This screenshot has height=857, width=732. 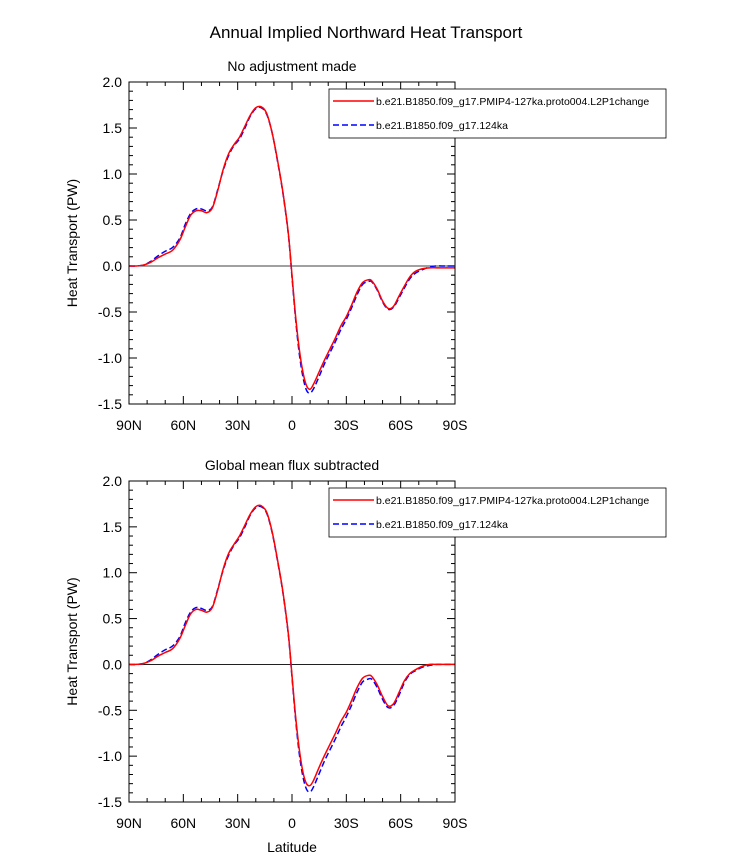 What do you see at coordinates (291, 66) in the screenshot?
I see `panel-title: No adjustment made` at bounding box center [291, 66].